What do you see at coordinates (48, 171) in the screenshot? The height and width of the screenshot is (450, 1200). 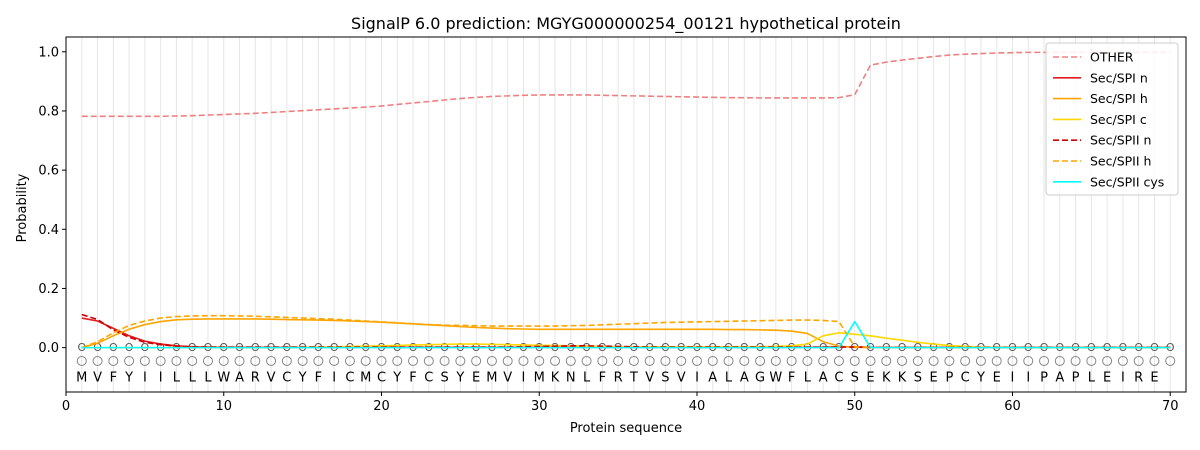 I see `y-tick-label: 0.6` at bounding box center [48, 171].